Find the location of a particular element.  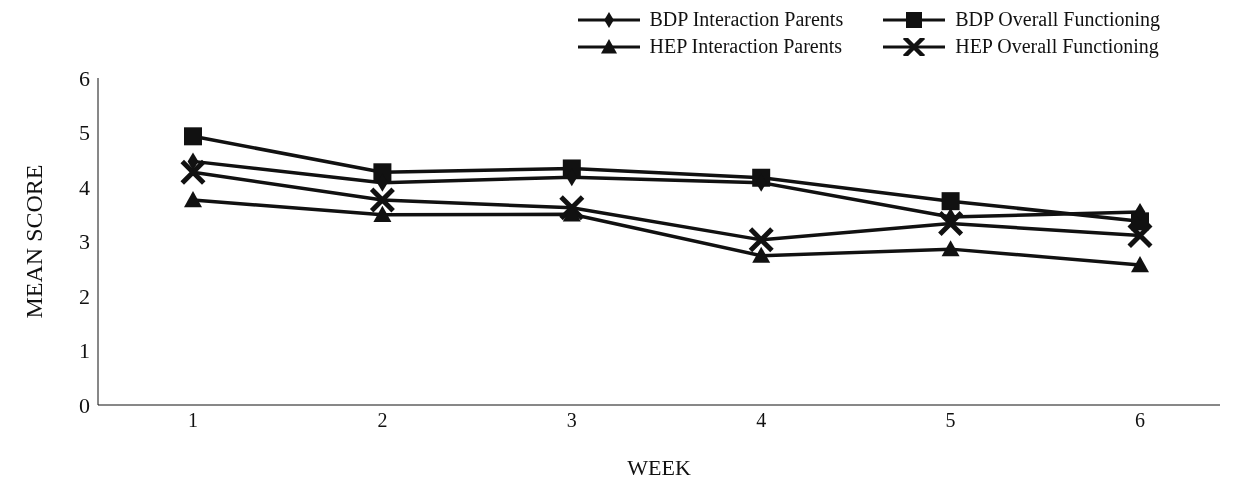

x-tick-label: 4 is located at coordinates (761, 420).